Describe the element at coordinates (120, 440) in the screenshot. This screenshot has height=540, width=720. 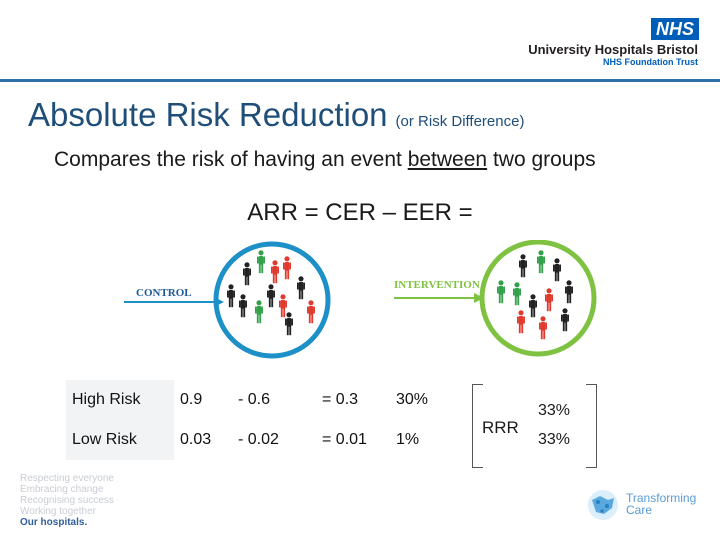
I see `row-label: Low Risk` at that location.